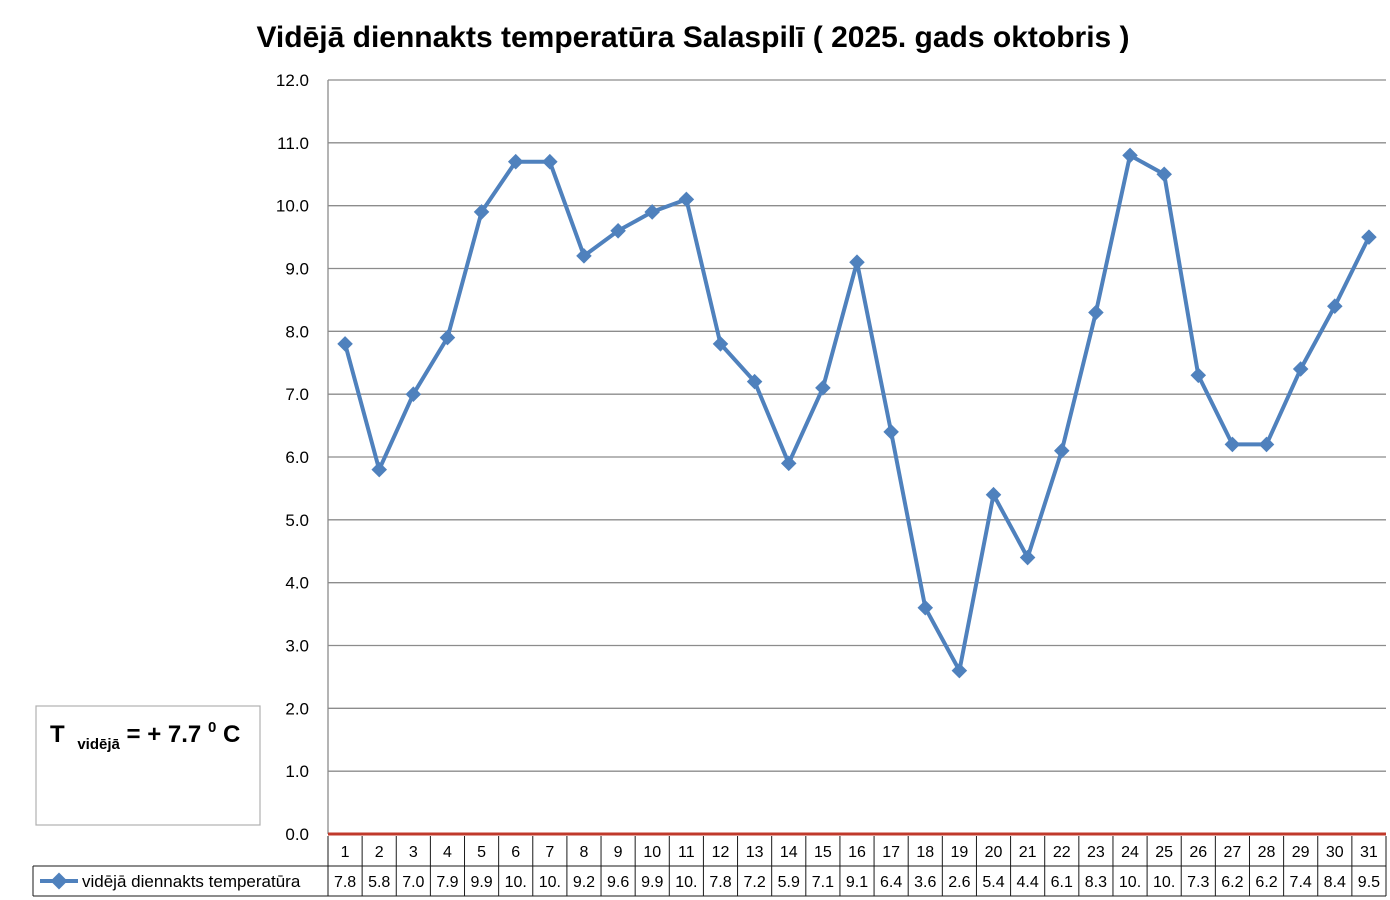 The width and height of the screenshot is (1390, 900). Describe the element at coordinates (823, 852) in the screenshot. I see `x-category-label: 15` at that location.